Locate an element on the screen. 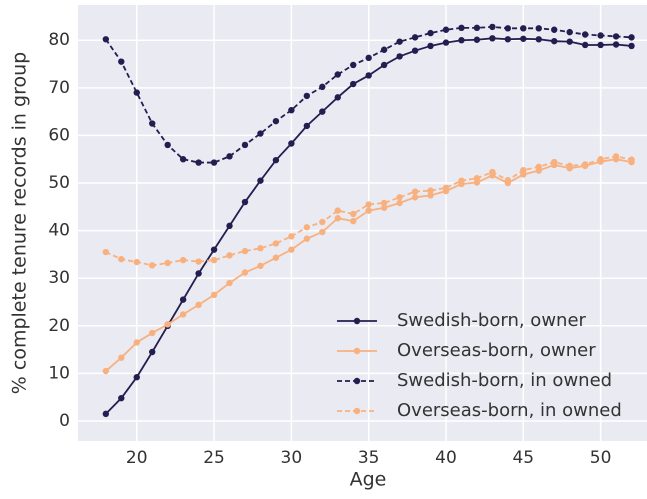 This screenshot has width=647, height=499. y-tick-label: 40 is located at coordinates (59, 231).